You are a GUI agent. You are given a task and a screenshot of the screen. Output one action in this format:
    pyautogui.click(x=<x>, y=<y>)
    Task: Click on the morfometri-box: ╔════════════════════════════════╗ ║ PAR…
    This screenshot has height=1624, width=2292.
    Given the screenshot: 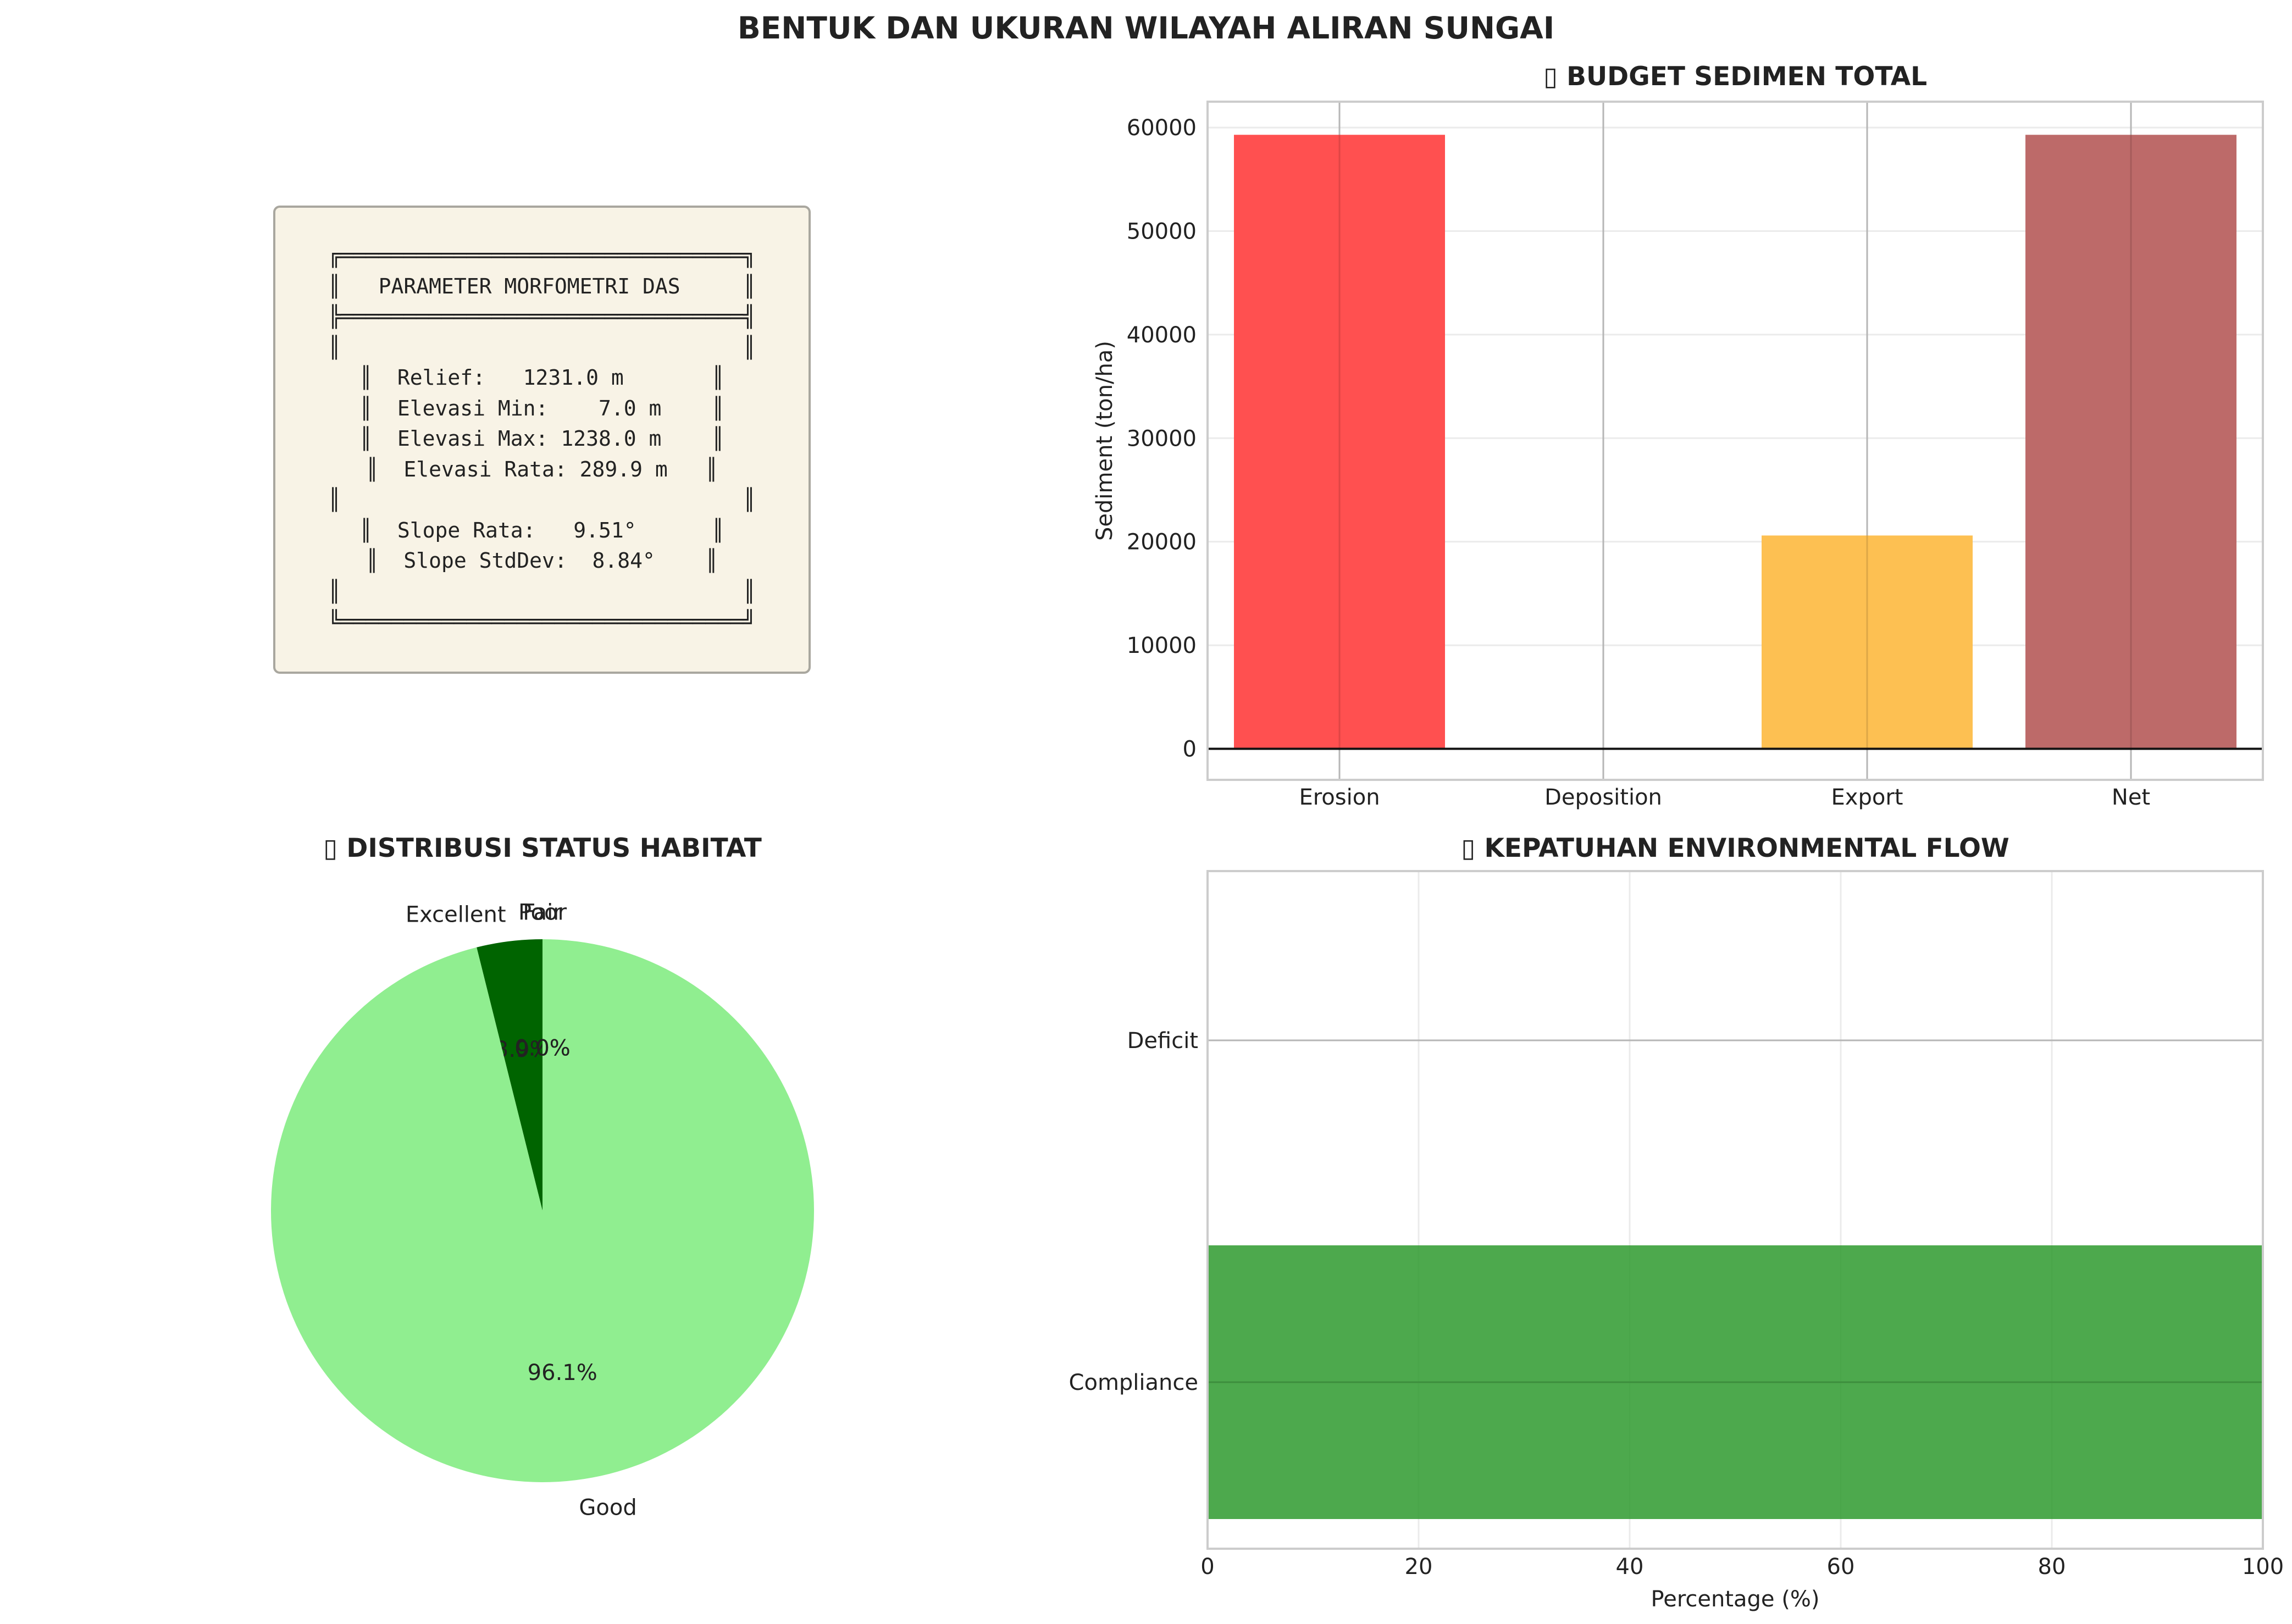 What is the action you would take?
    pyautogui.click(x=542, y=440)
    